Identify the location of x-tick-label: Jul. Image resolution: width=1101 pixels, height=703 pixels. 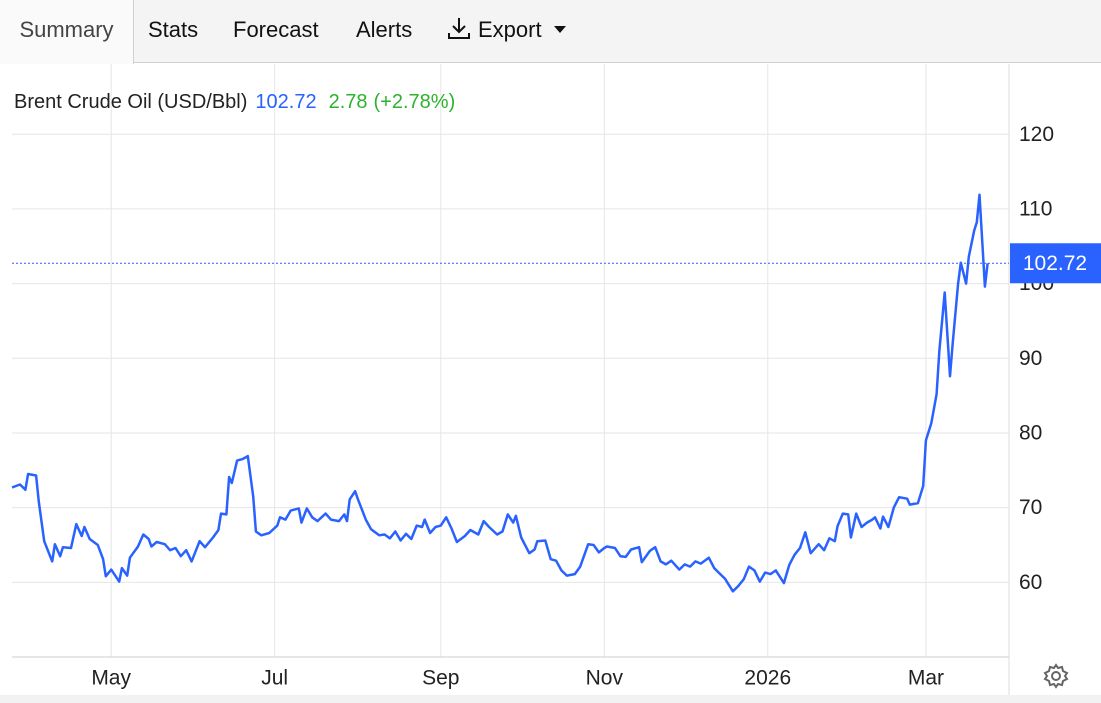
(274, 678).